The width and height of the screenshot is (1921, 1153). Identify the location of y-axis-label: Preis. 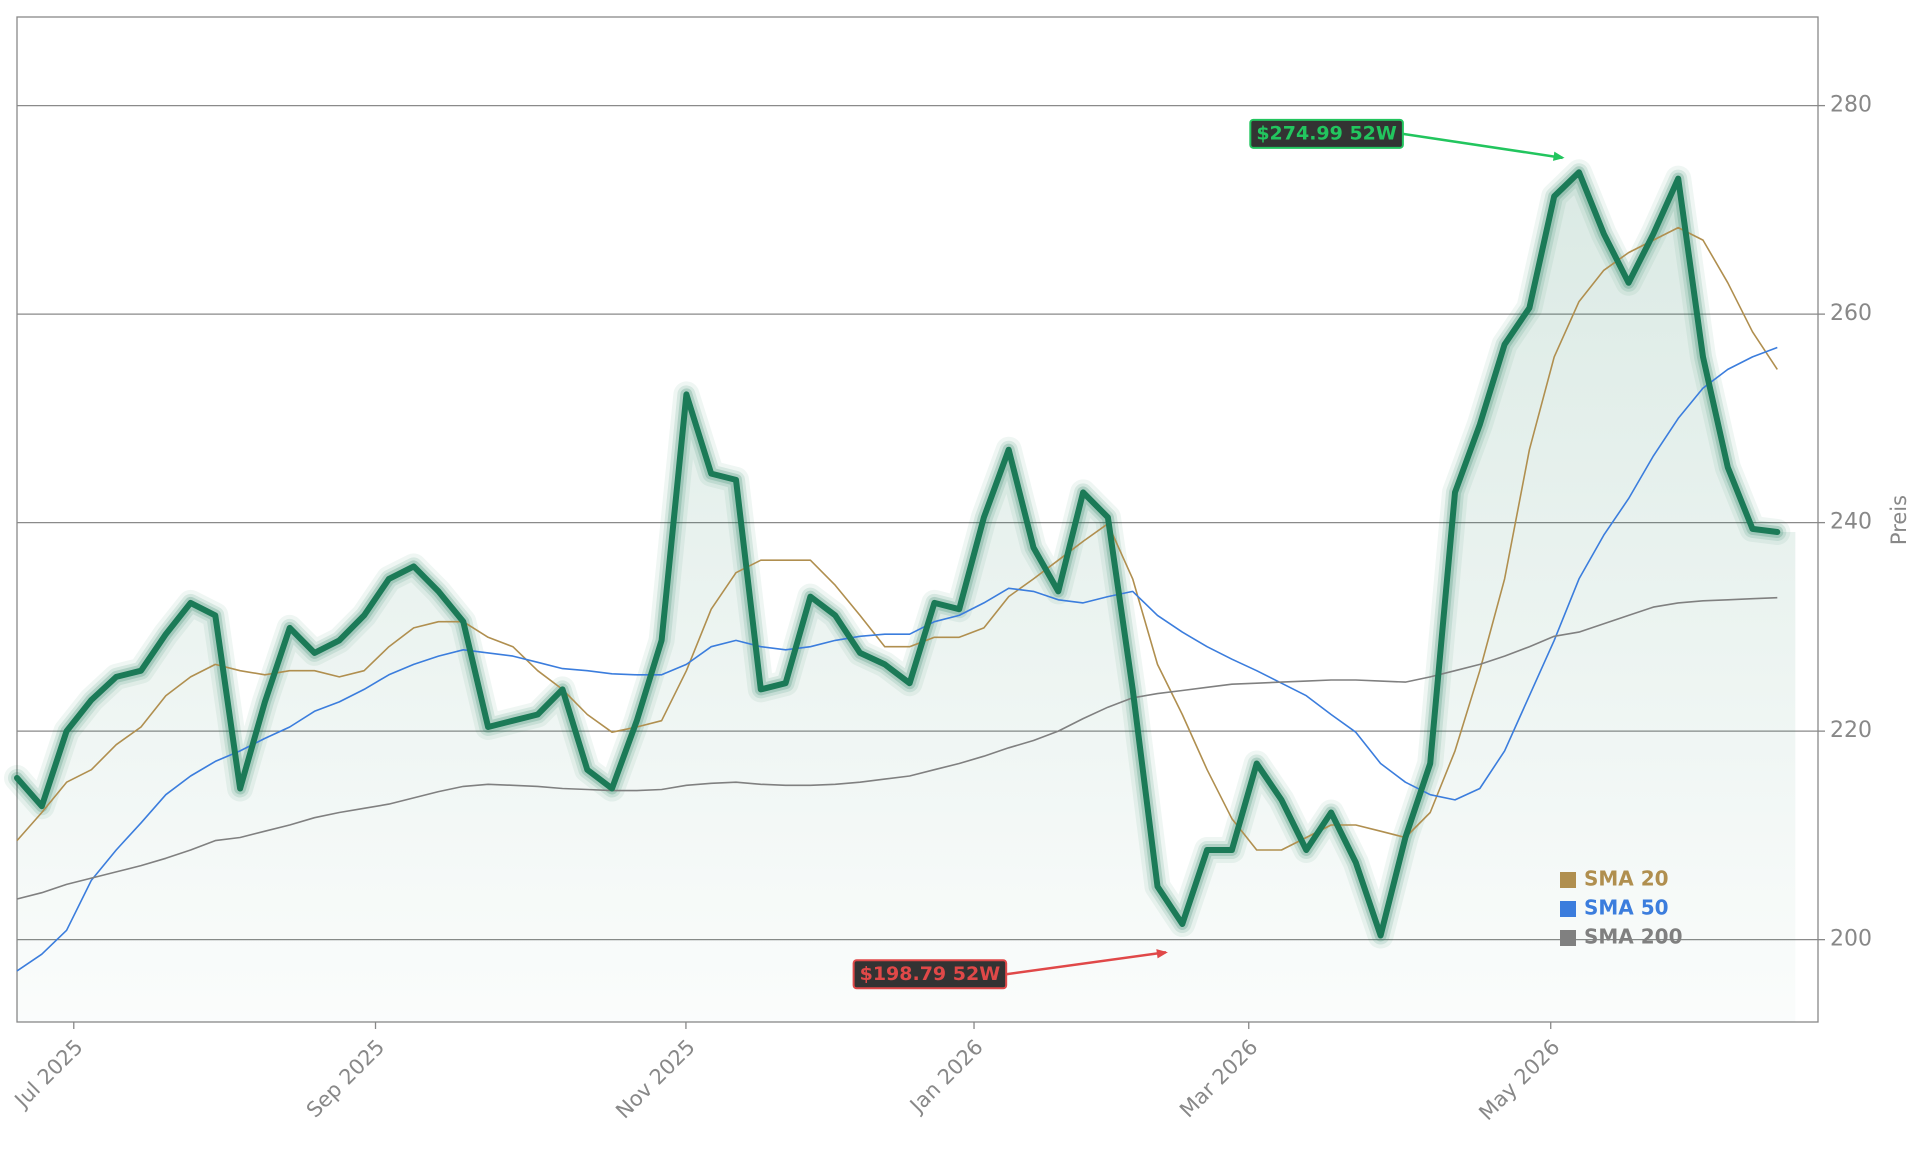
(1899, 520).